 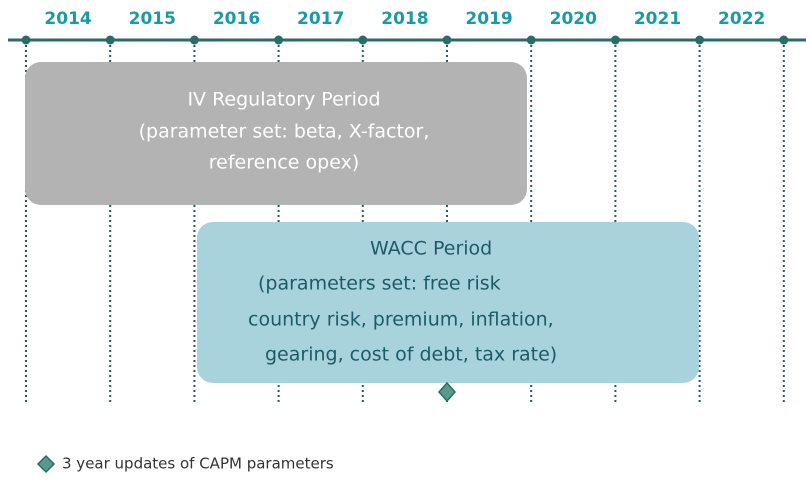 I want to click on year-label: 2021, so click(x=657, y=19).